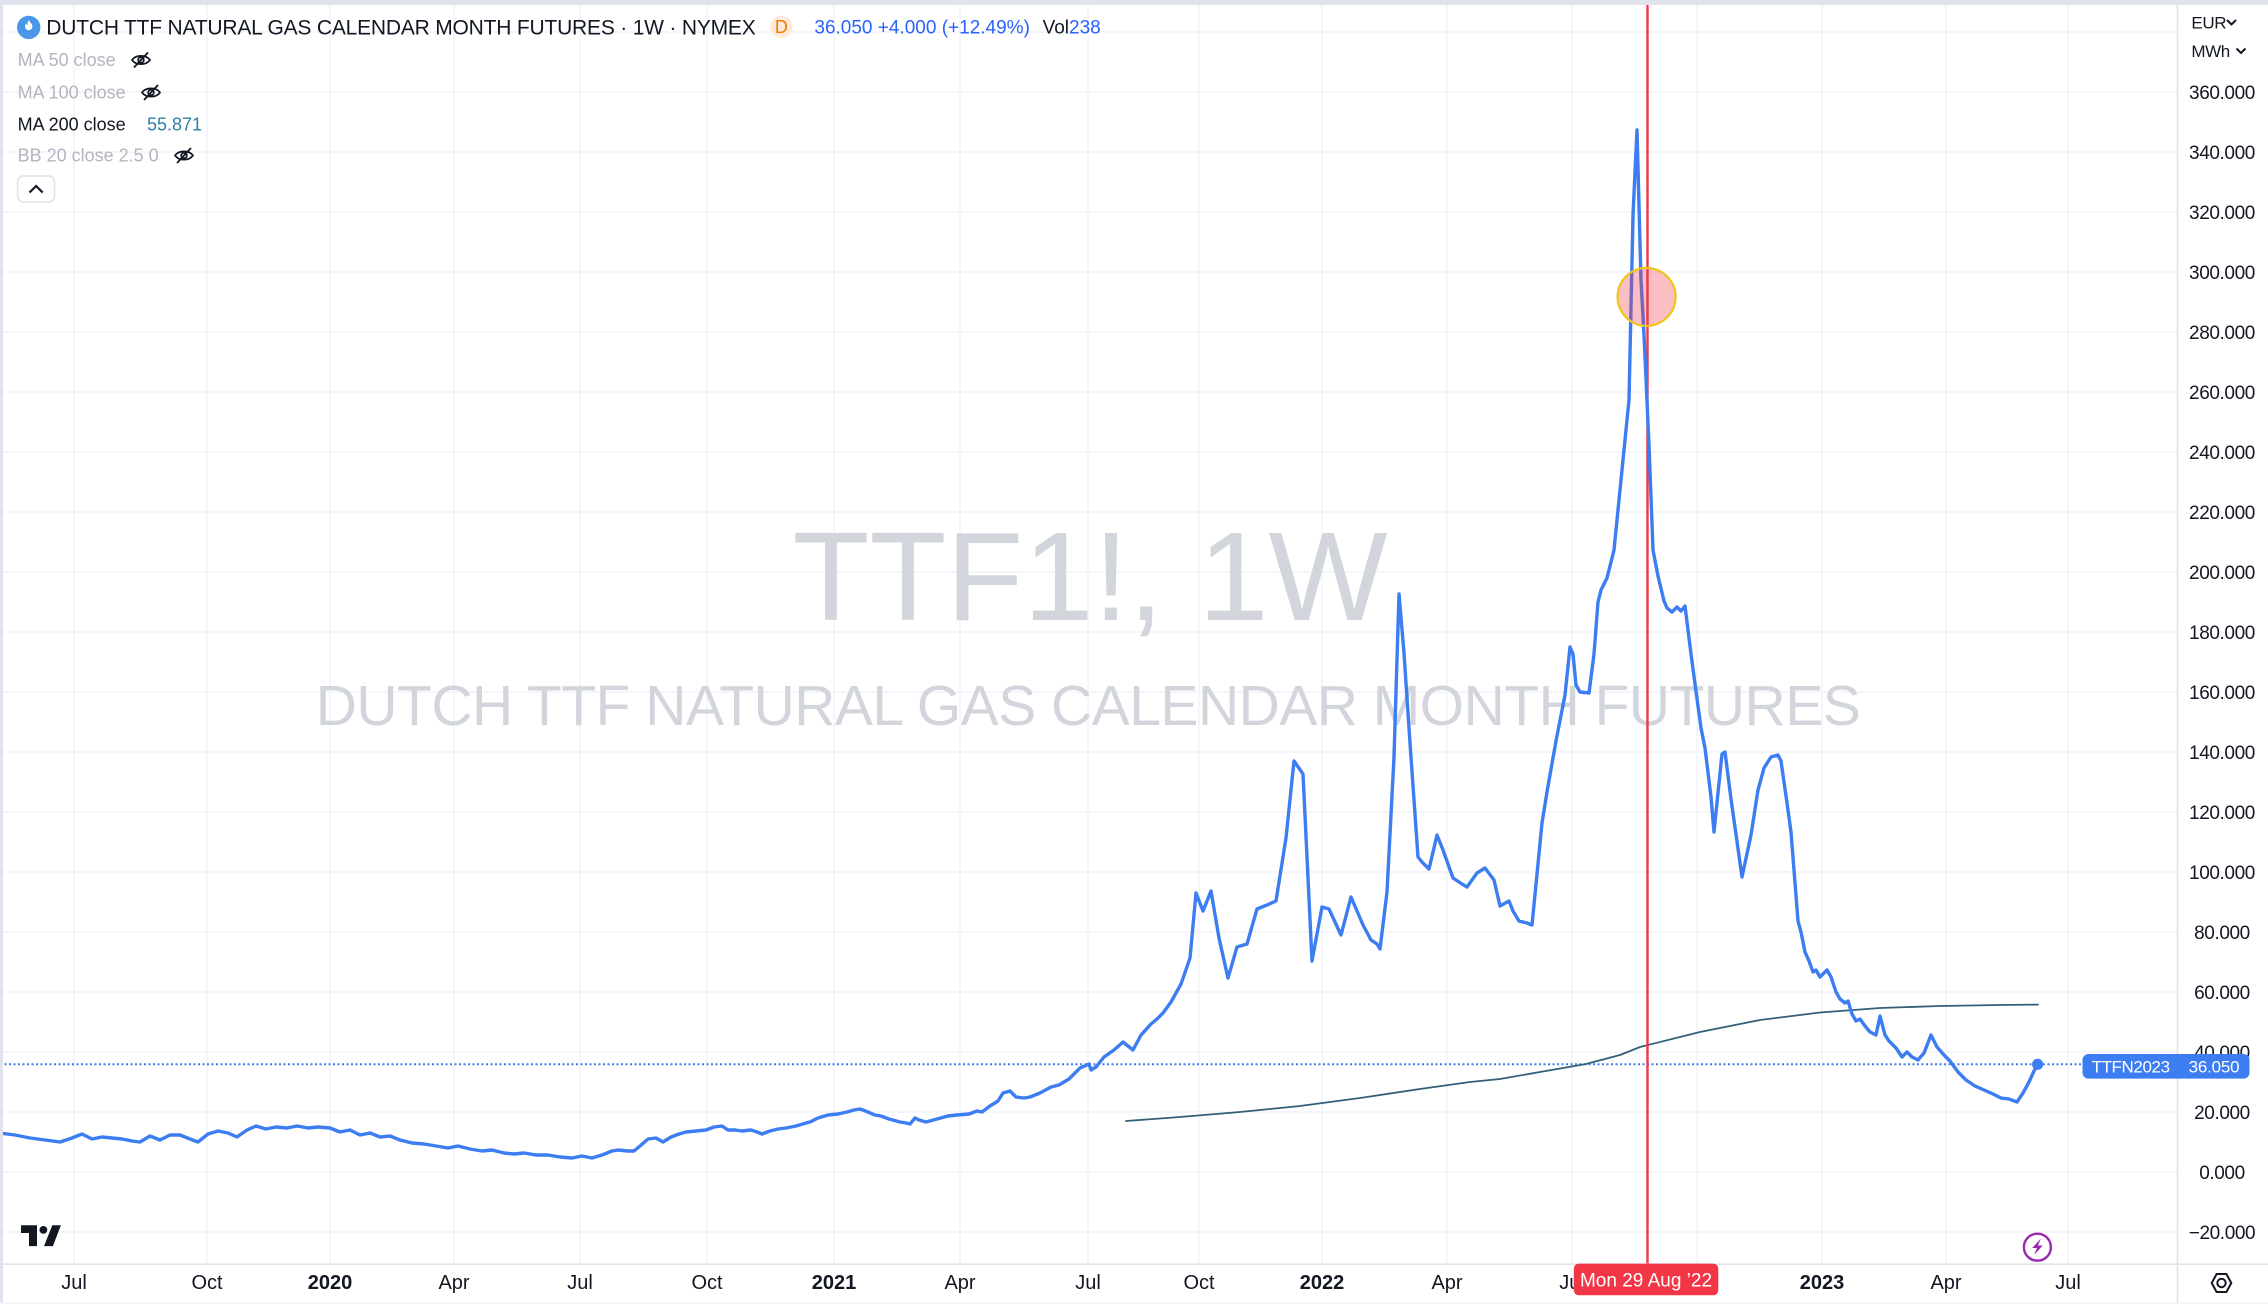 Image resolution: width=2268 pixels, height=1309 pixels. What do you see at coordinates (2222, 213) in the screenshot?
I see `svg-text: 320.000` at bounding box center [2222, 213].